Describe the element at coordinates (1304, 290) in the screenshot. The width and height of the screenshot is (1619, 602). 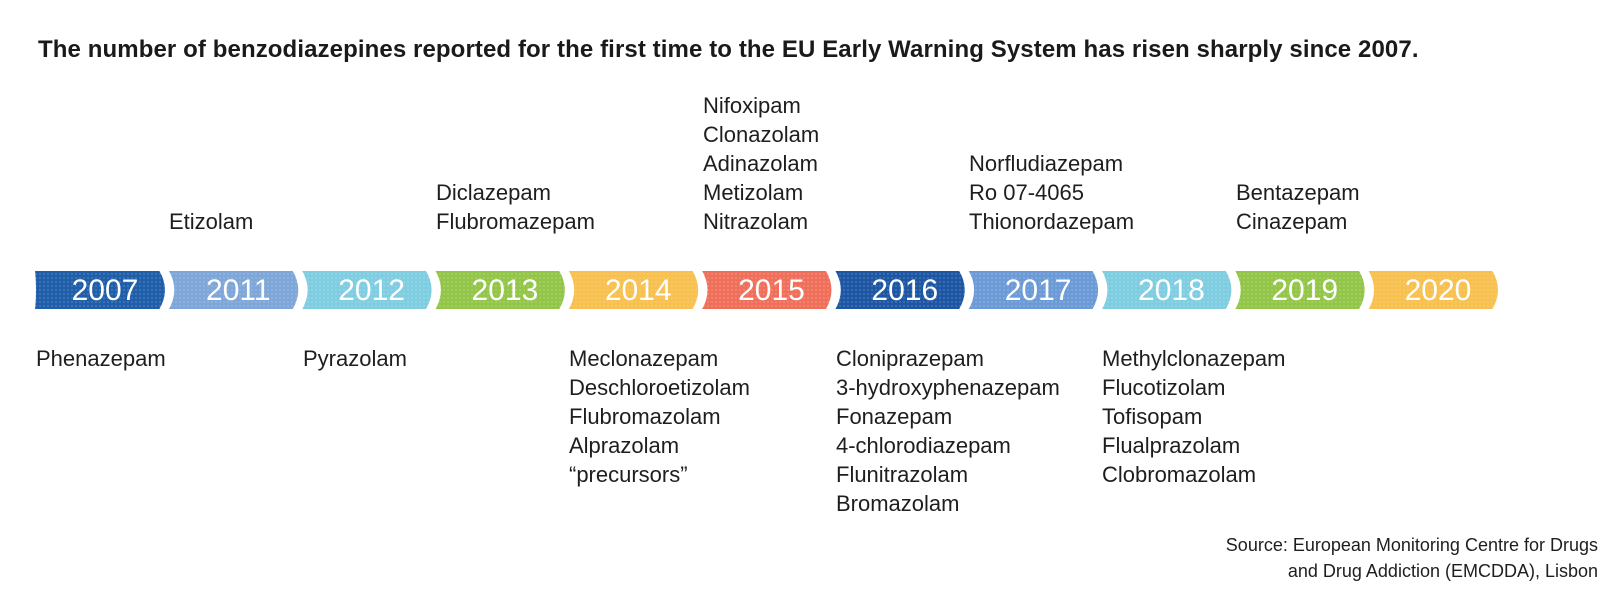
I see `year-label: 2019` at that location.